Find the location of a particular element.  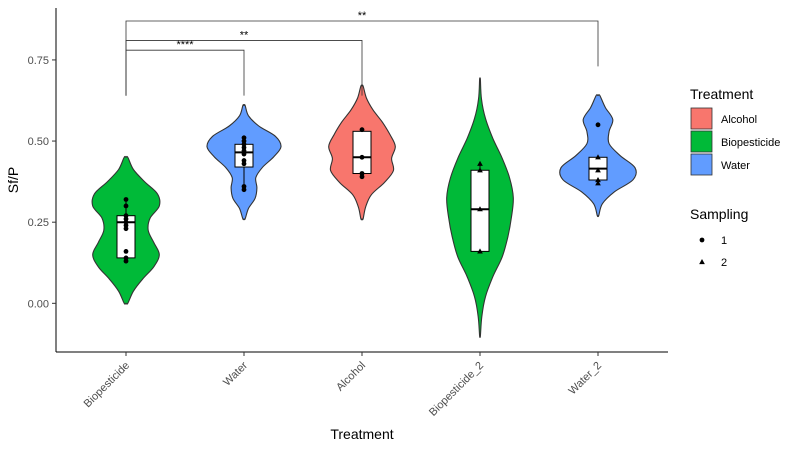

significance-brackets: ******** is located at coordinates (362, 53).